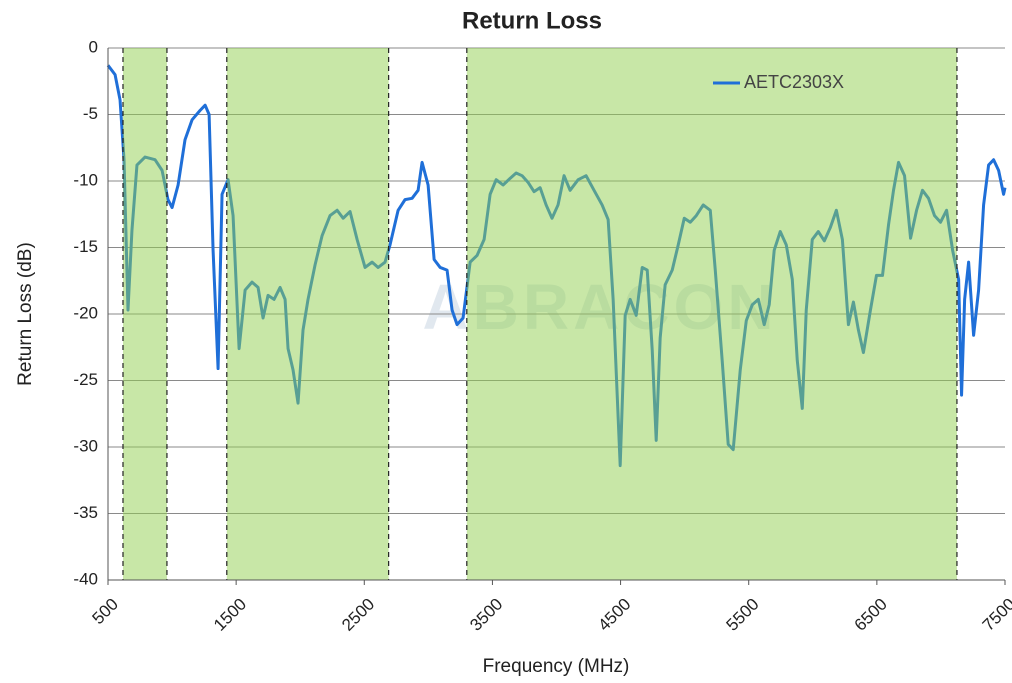 The width and height of the screenshot is (1012, 683). Describe the element at coordinates (358, 615) in the screenshot. I see `x-tick-label: 2500` at that location.